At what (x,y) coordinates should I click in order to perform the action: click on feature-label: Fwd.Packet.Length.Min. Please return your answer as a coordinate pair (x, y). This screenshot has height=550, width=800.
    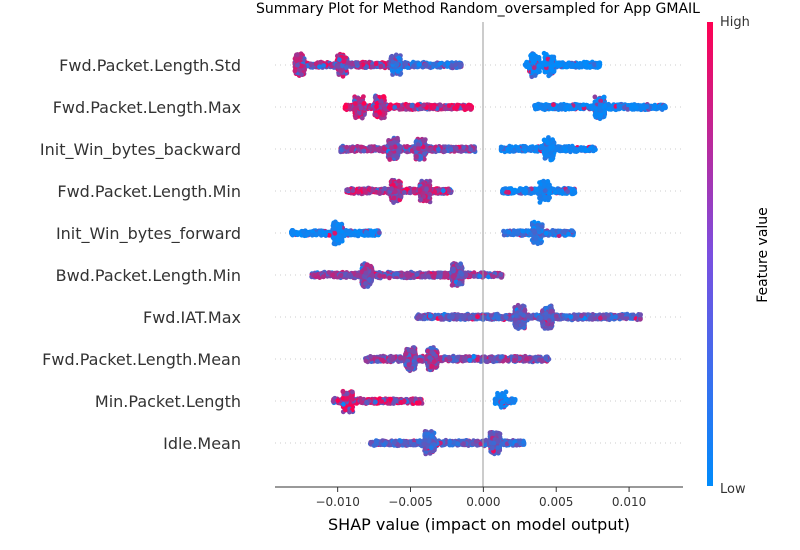
    Looking at the image, I should click on (149, 191).